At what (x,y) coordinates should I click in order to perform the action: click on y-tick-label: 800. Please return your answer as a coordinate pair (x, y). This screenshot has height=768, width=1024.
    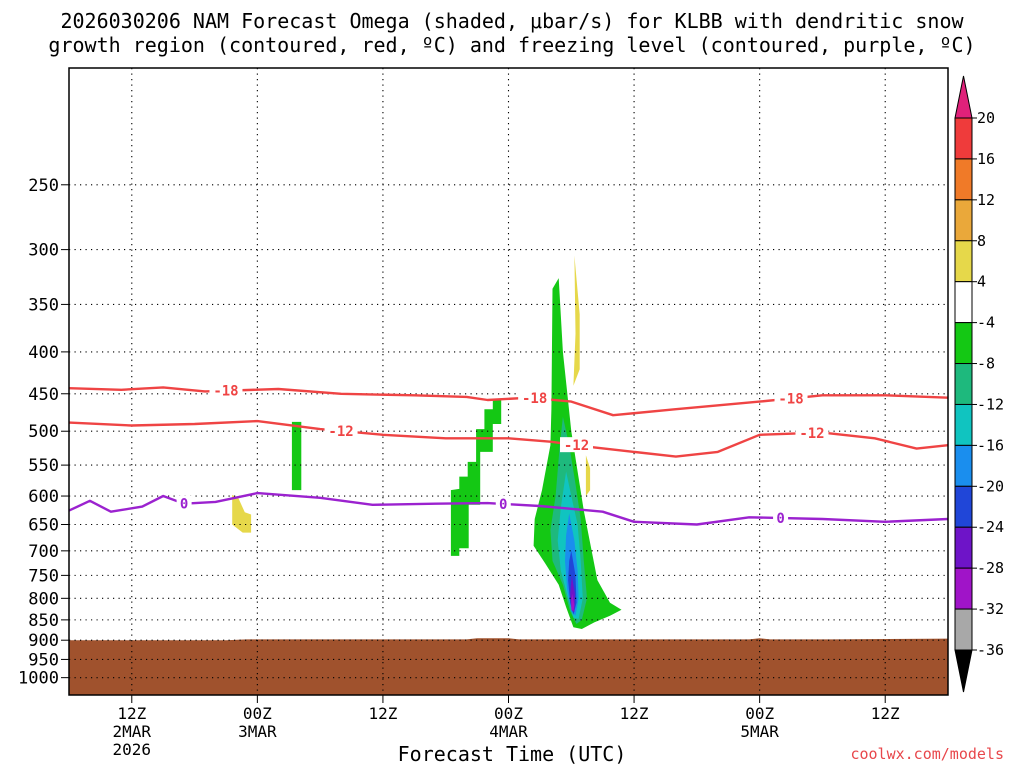
    Looking at the image, I should click on (43, 599).